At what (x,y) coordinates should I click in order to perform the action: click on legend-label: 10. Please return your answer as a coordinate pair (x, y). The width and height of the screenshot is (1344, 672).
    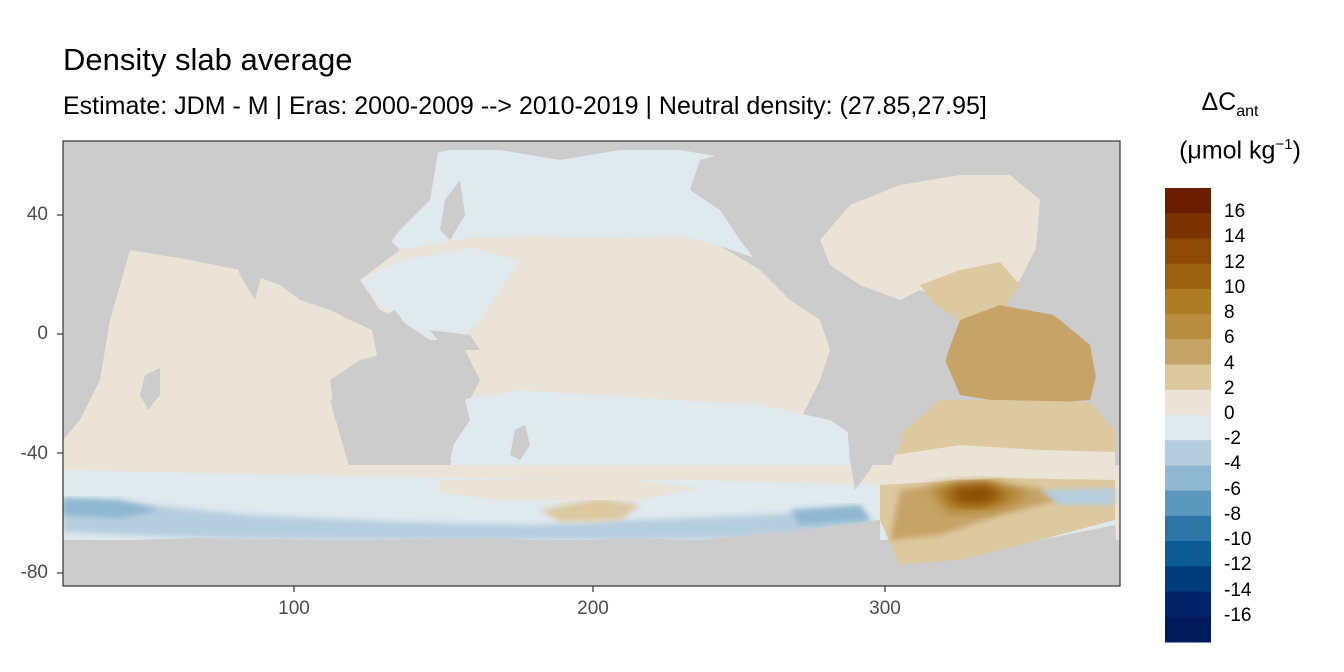
    Looking at the image, I should click on (1235, 287).